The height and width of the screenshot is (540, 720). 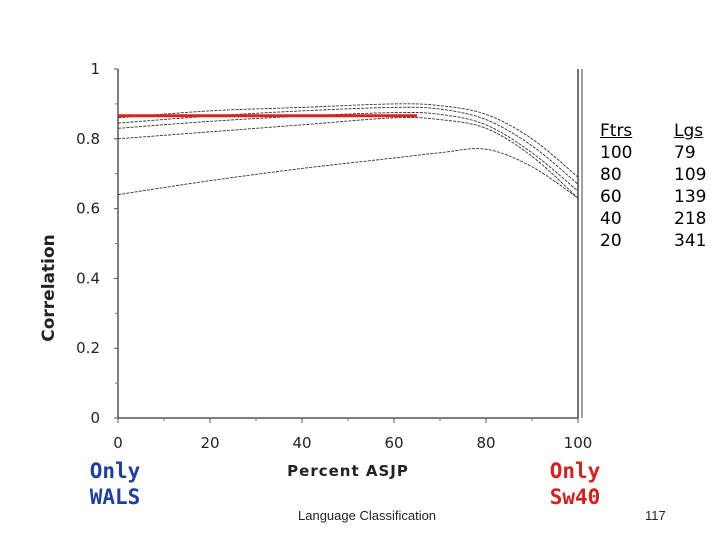 What do you see at coordinates (616, 153) in the screenshot?
I see `legend-features: 100` at bounding box center [616, 153].